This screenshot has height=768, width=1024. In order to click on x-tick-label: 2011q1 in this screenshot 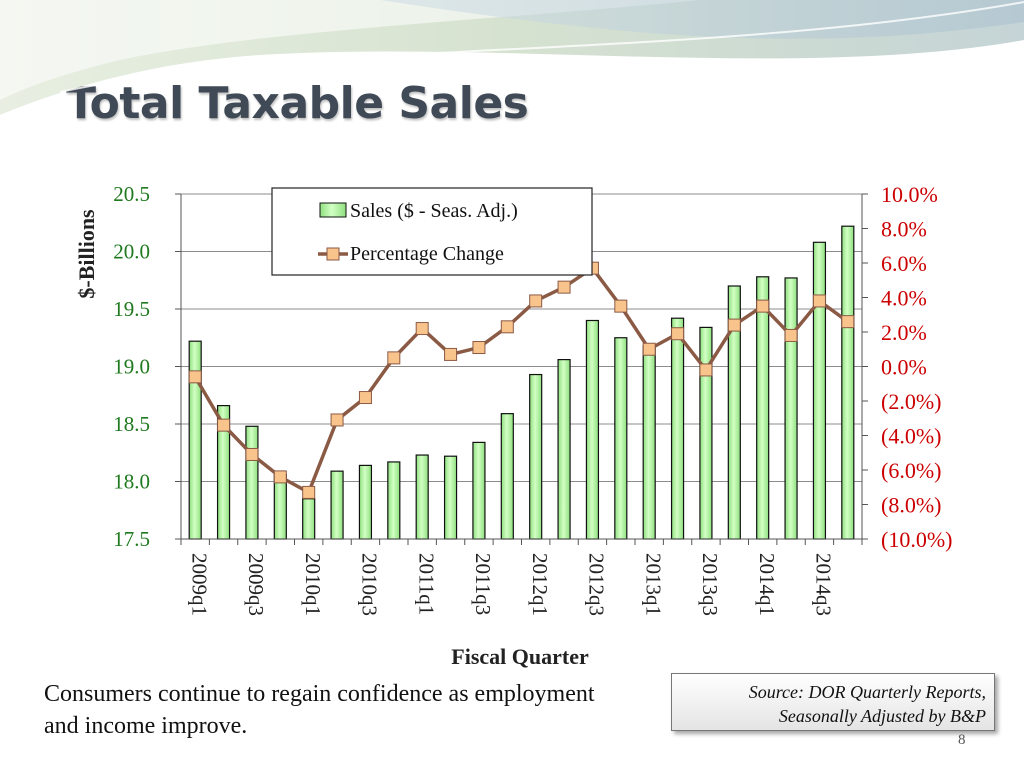, I will do `click(426, 584)`.